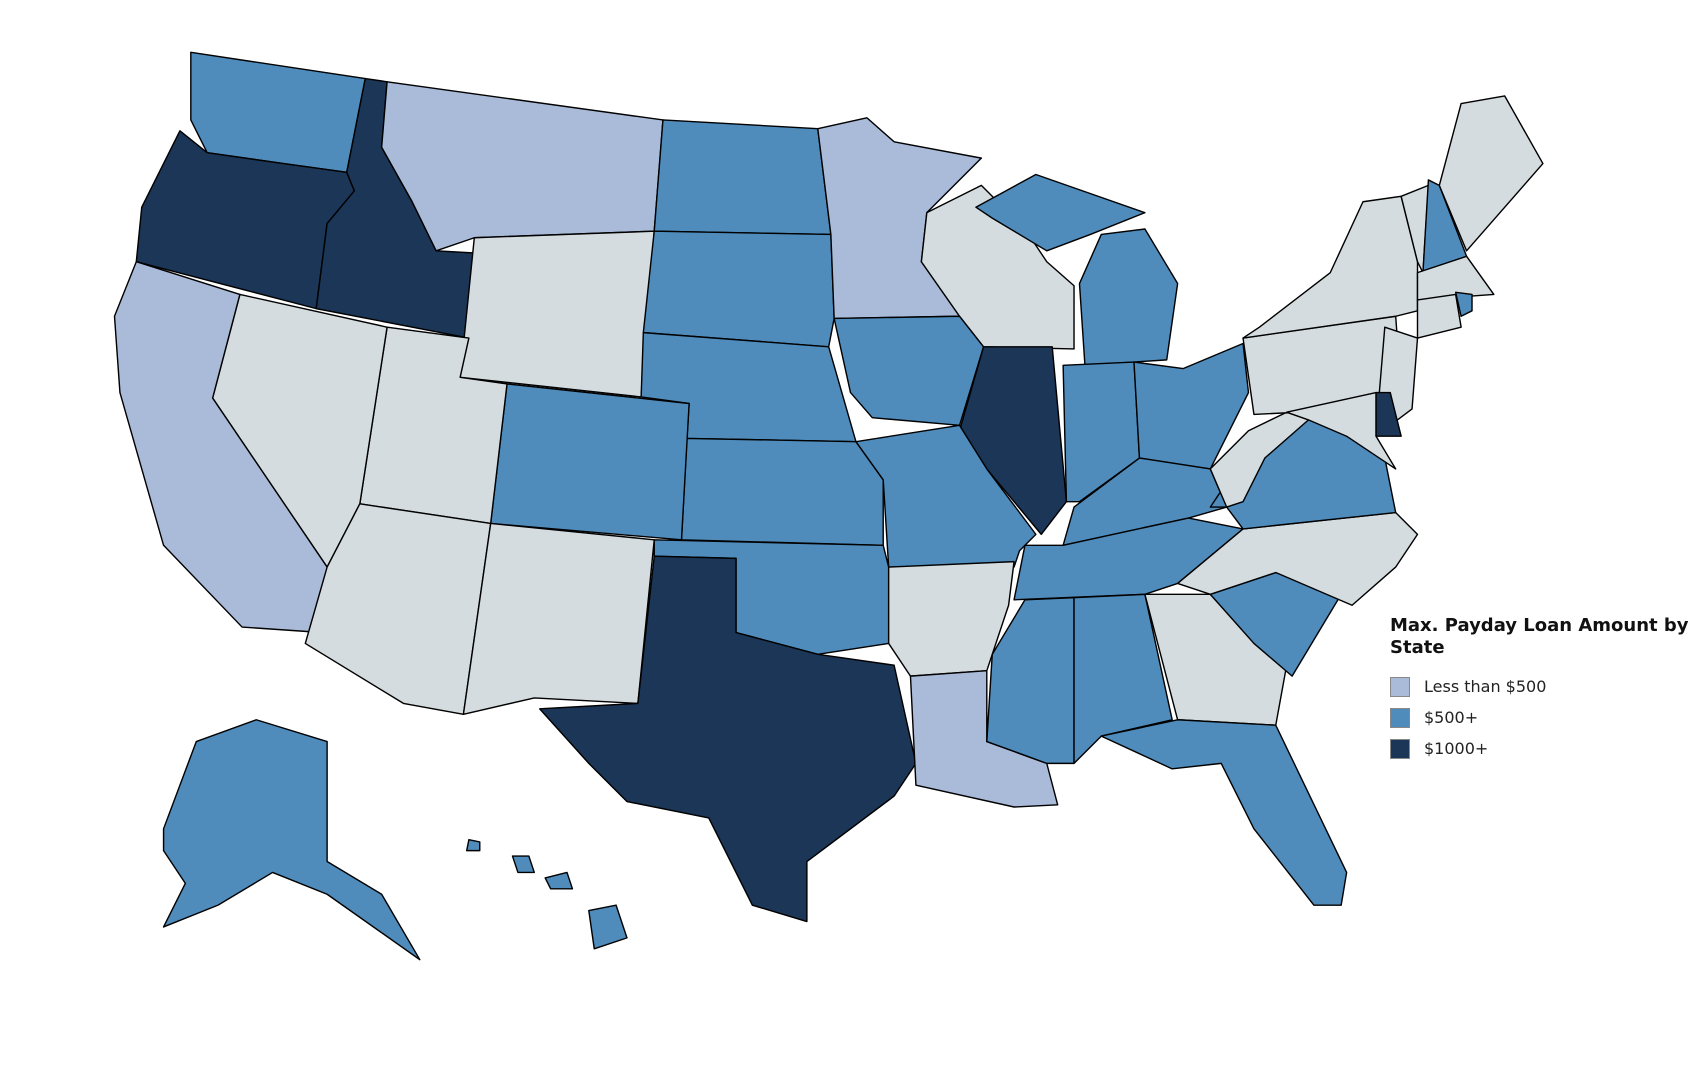  I want to click on legend-items: Less than $500 $500+ $1000+, so click(1540, 717).